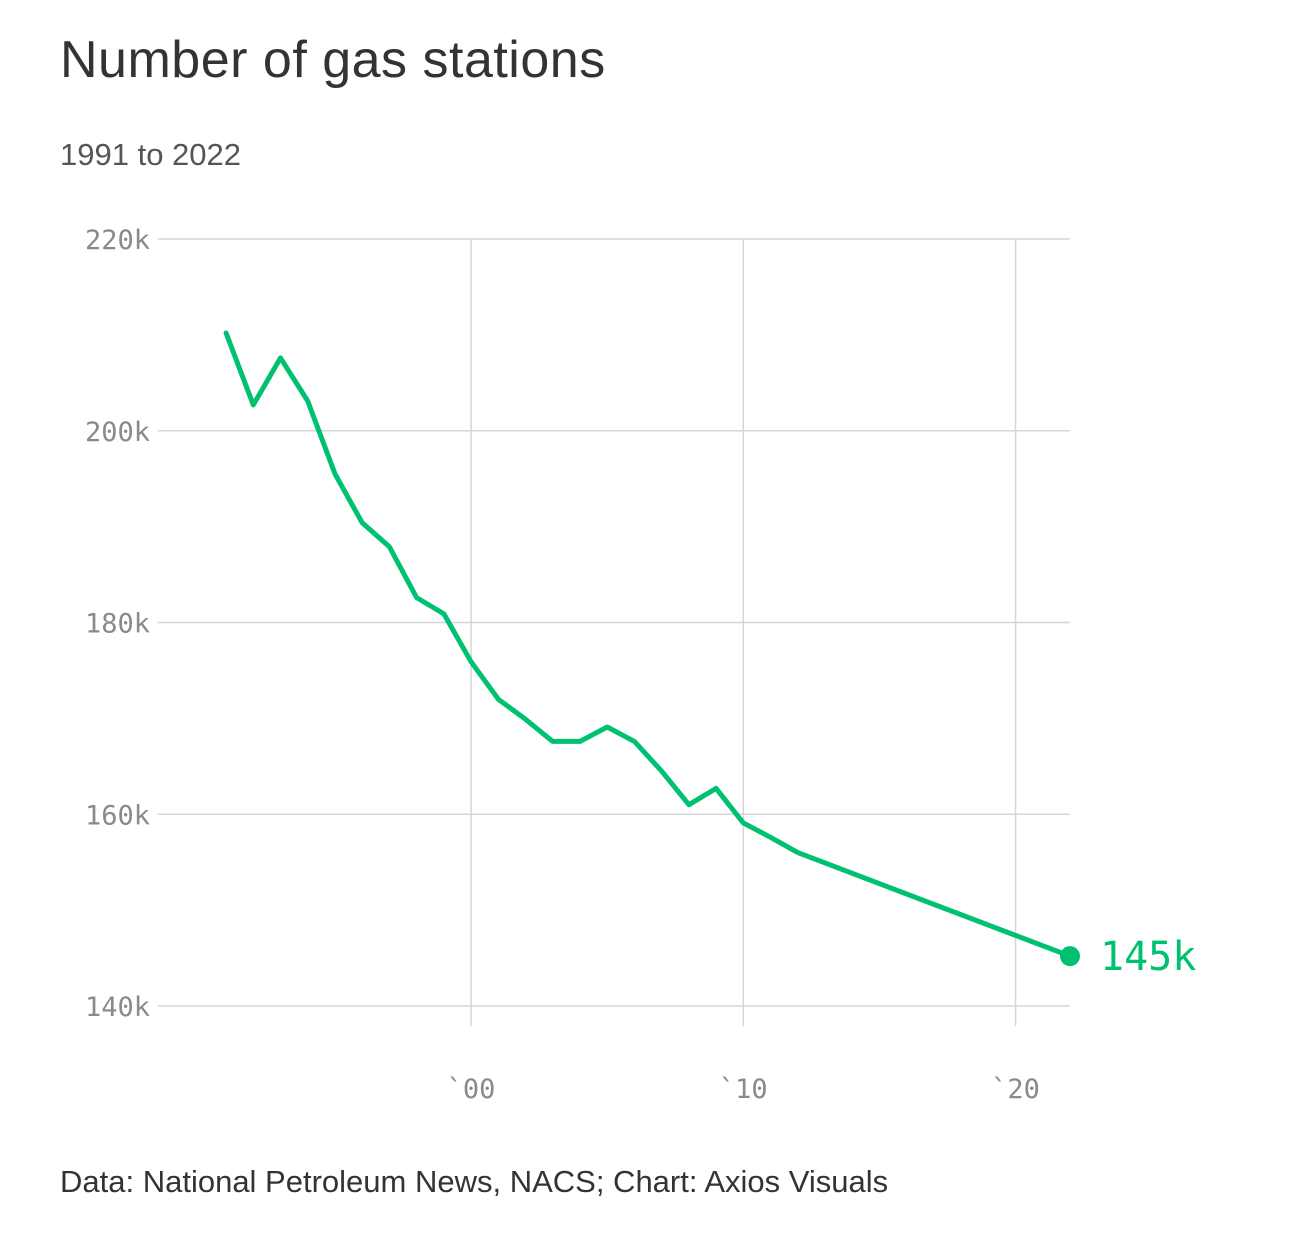 Image resolution: width=1290 pixels, height=1235 pixels. What do you see at coordinates (117, 240) in the screenshot?
I see `y-tick-label: 220k` at bounding box center [117, 240].